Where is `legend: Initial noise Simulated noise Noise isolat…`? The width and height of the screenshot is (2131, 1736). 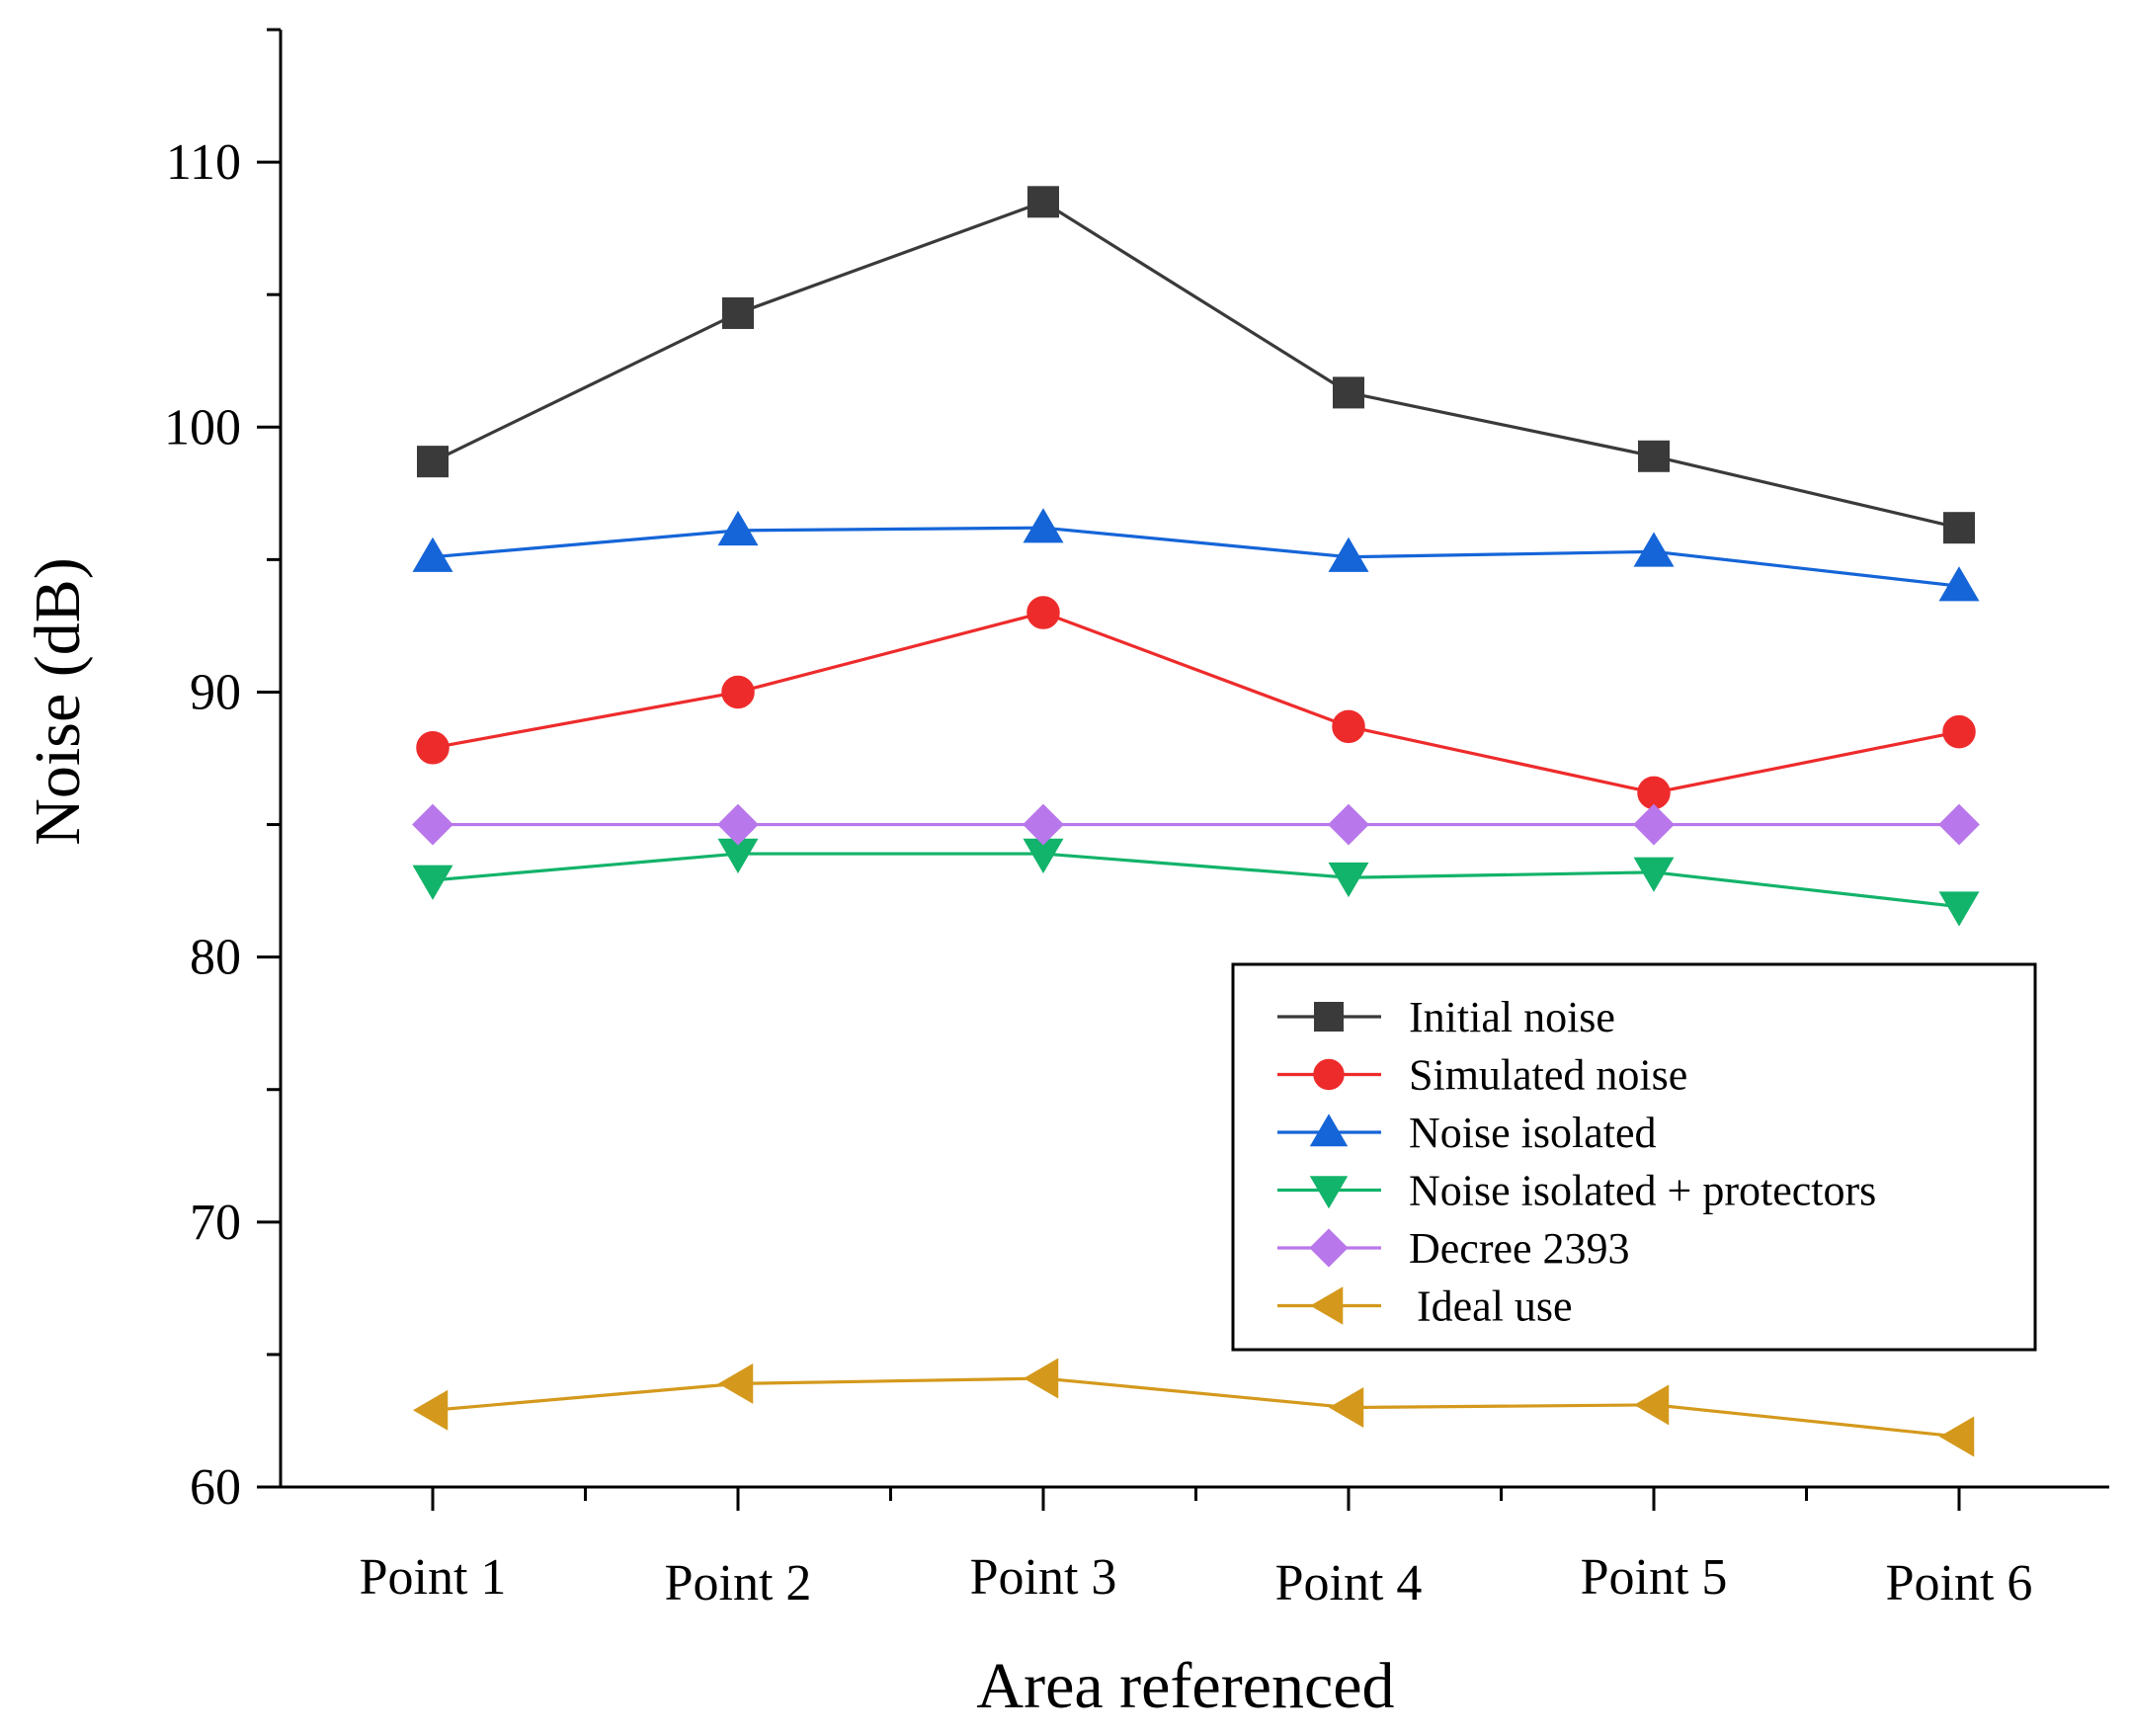
legend: Initial noise Simulated noise Noise isolat… is located at coordinates (1634, 1157).